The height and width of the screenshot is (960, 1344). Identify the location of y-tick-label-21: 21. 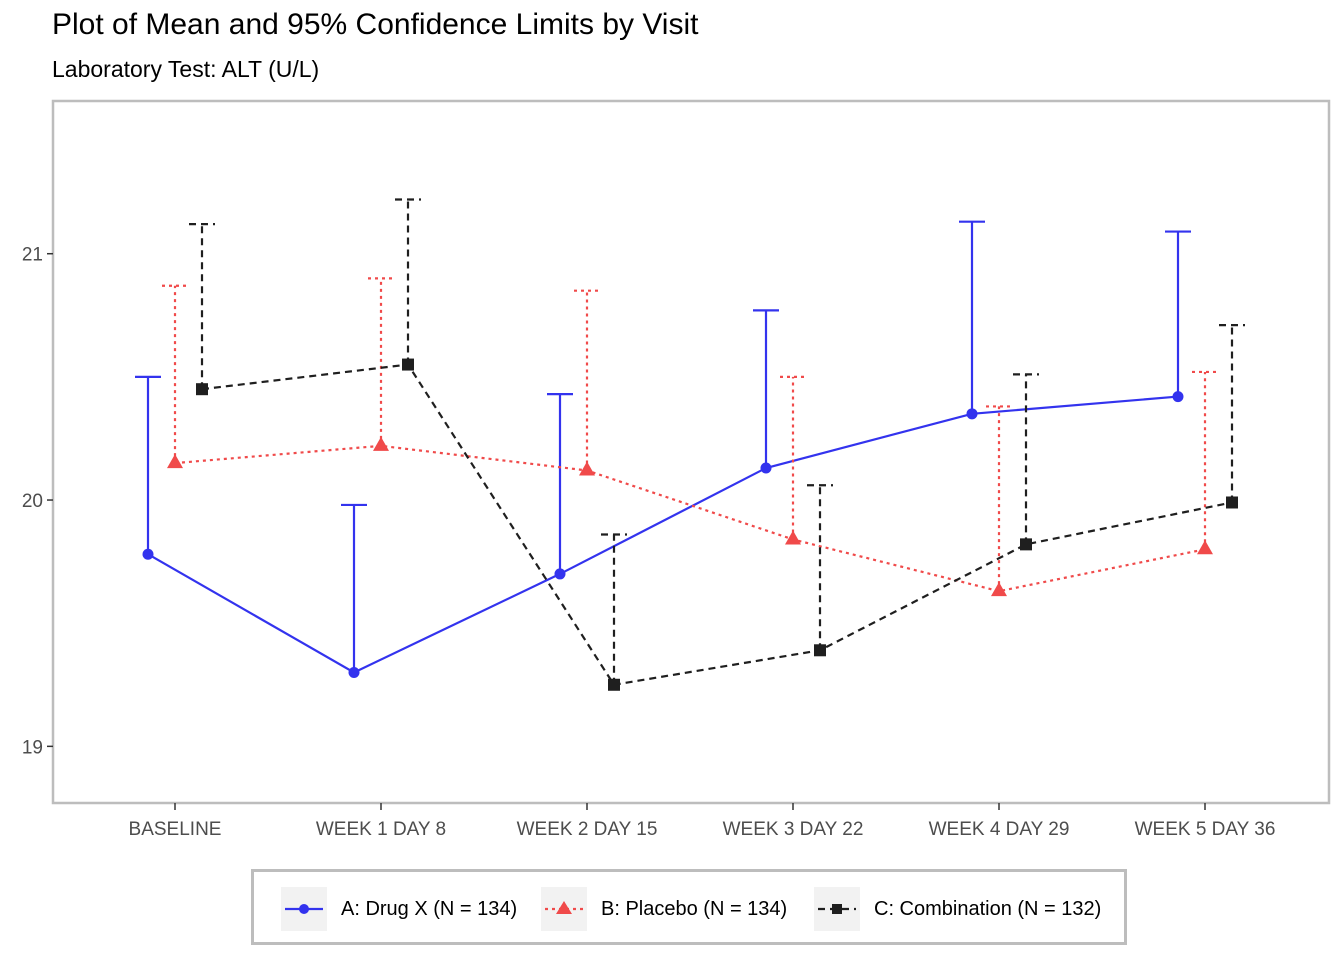
(32, 255).